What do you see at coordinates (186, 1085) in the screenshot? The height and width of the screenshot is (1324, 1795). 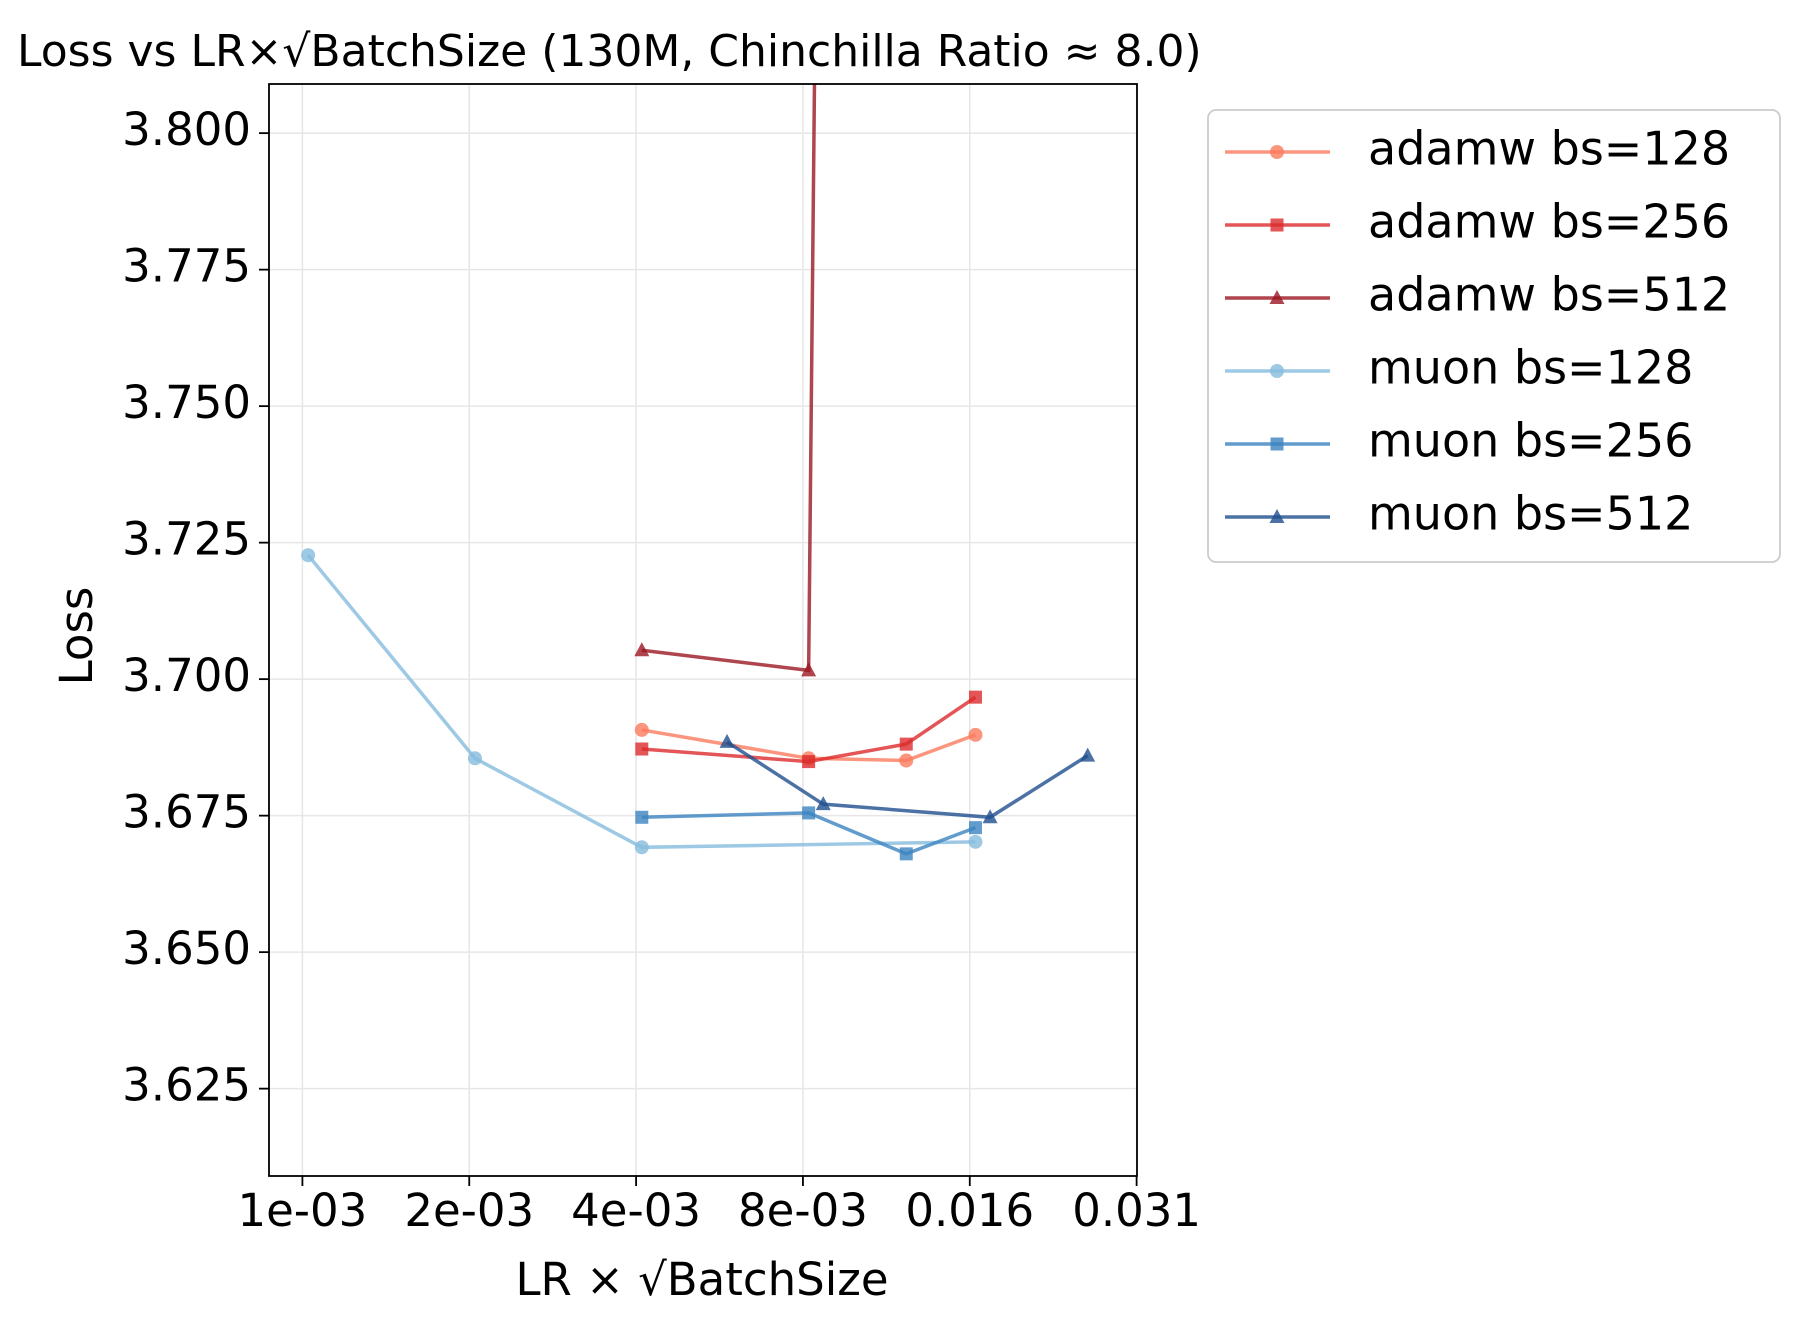 I see `y-tick-label: 3.625` at bounding box center [186, 1085].